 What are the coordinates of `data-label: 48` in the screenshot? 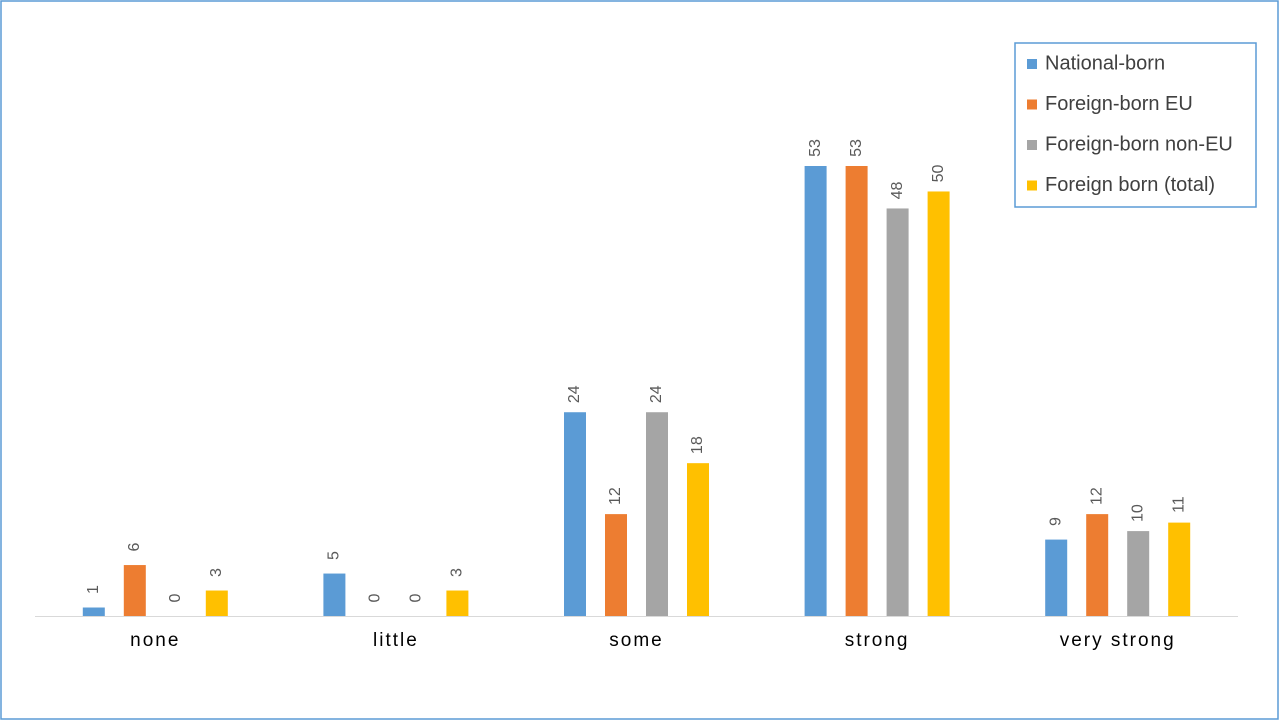 It's located at (897, 190).